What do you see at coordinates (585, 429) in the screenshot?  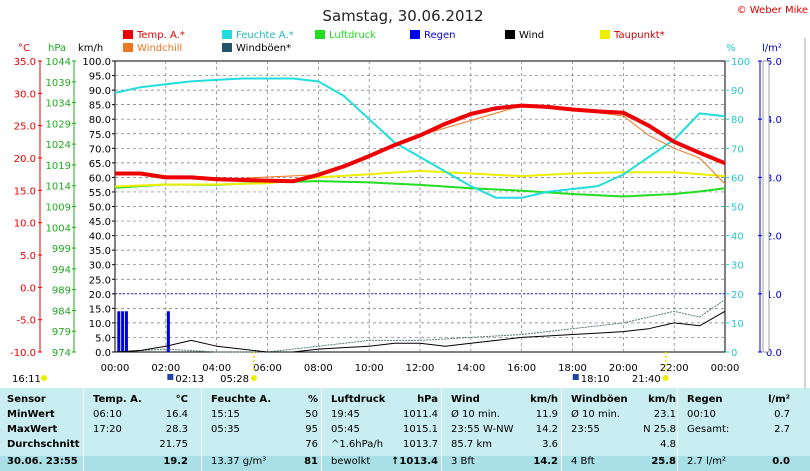 I see `gust-row-label: 23:55` at bounding box center [585, 429].